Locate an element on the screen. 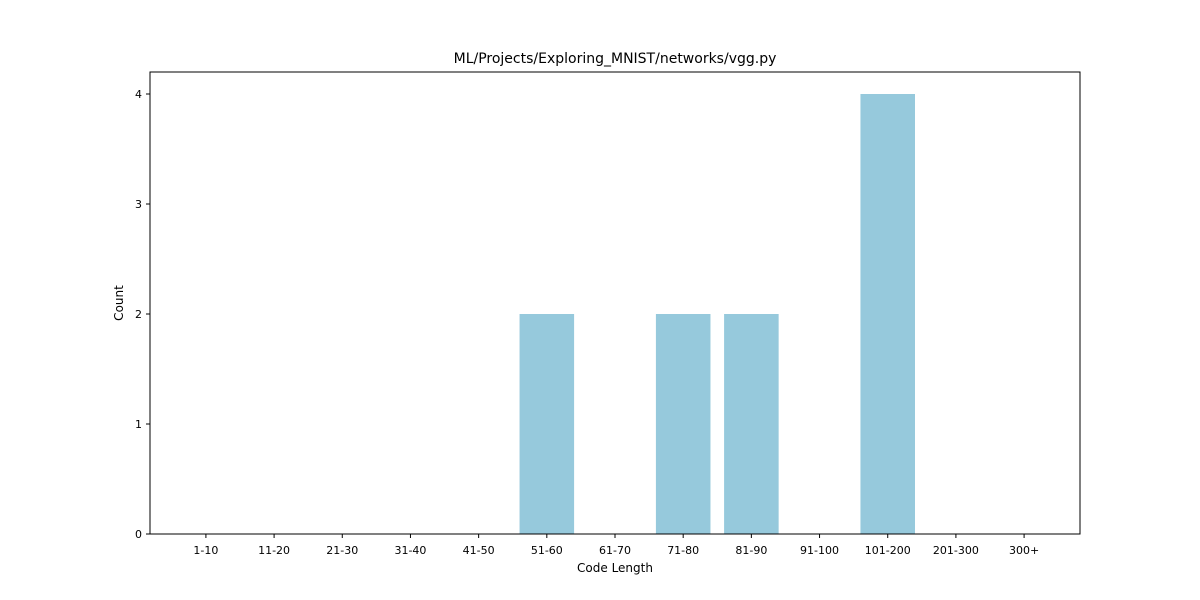 Image resolution: width=1200 pixels, height=600 pixels. y-tick-label: 3 is located at coordinates (138, 204).